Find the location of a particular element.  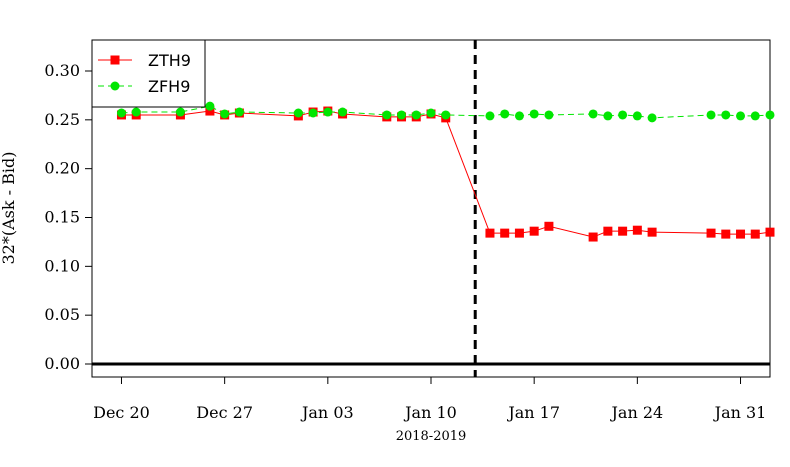

legend-label: ZFH9 is located at coordinates (169, 86).